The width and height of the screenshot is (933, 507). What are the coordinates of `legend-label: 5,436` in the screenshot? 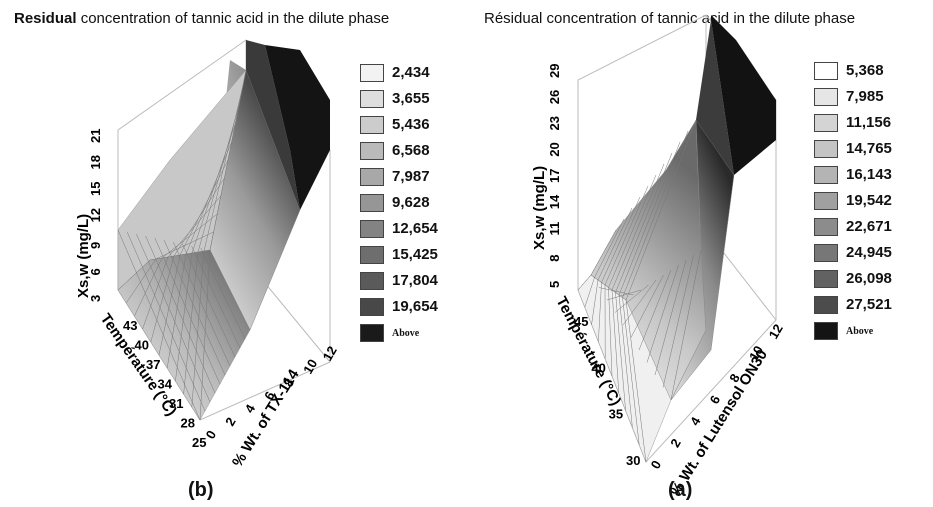 It's located at (411, 124).